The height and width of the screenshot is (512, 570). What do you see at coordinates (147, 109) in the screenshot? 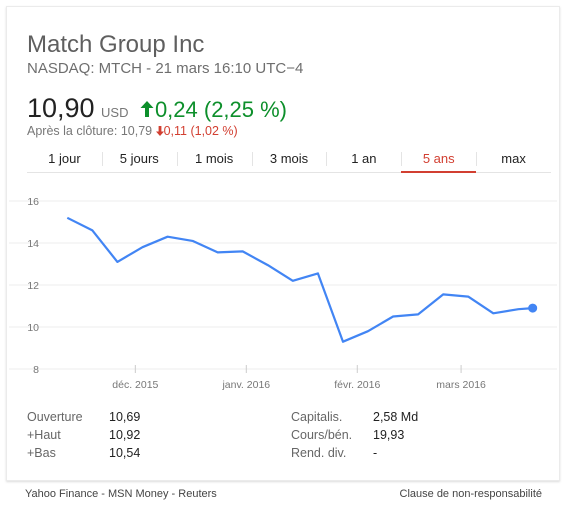
I see `up-arrow-icon` at bounding box center [147, 109].